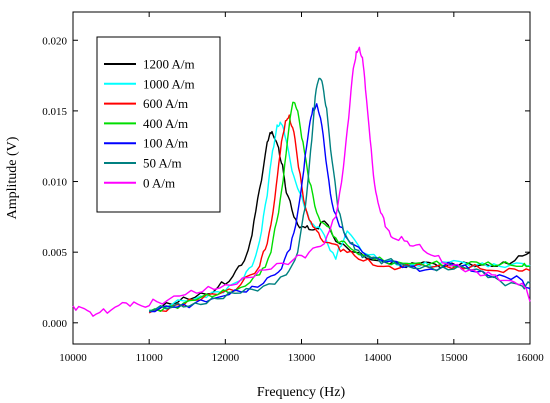 This screenshot has width=550, height=403. Describe the element at coordinates (54, 324) in the screenshot. I see `y-tick-label: 0.000` at that location.